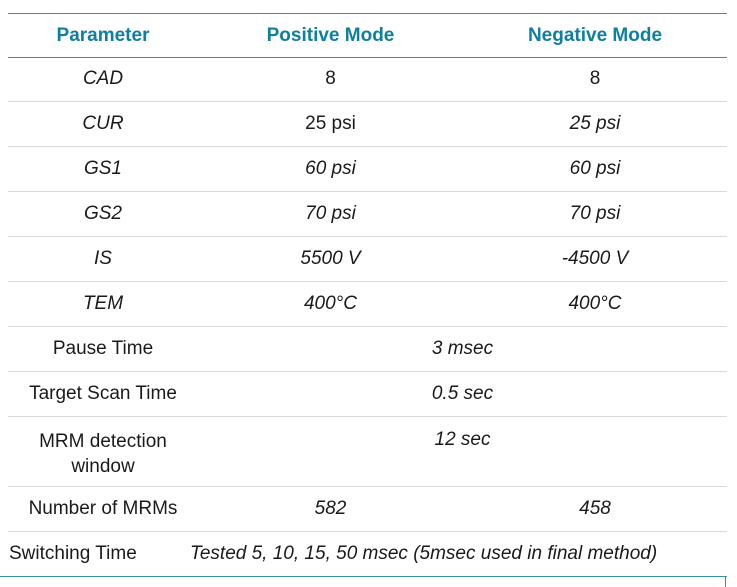 The width and height of the screenshot is (737, 587). Describe the element at coordinates (367, 452) in the screenshot. I see `table-row: MRM detection window 12 sec` at that location.